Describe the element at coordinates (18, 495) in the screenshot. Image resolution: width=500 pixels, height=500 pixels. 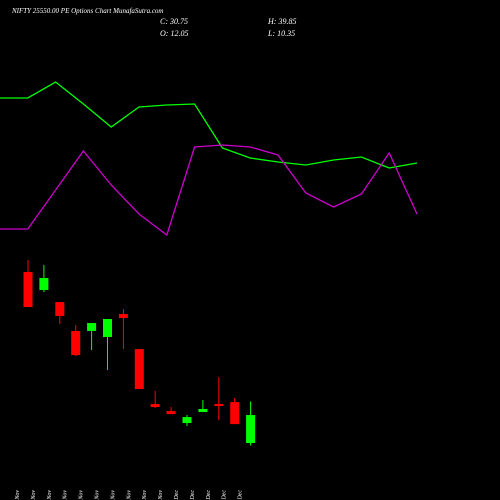
I see `x-tick-label: 17 Nov` at that location.